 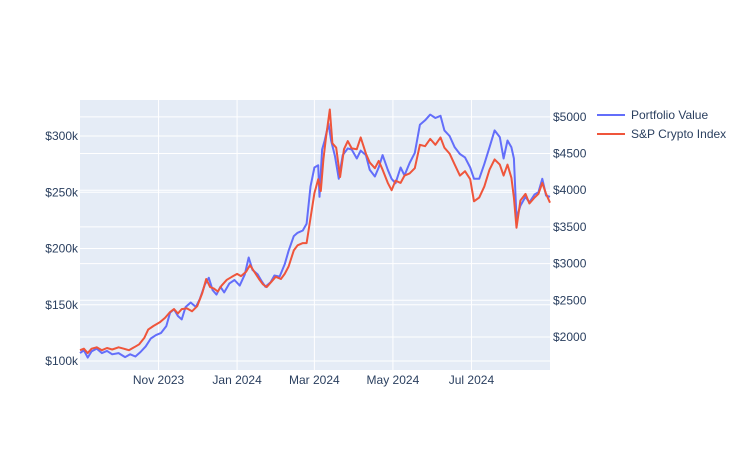 What do you see at coordinates (570, 337) in the screenshot?
I see `y-right-tick-label: $2000` at bounding box center [570, 337].